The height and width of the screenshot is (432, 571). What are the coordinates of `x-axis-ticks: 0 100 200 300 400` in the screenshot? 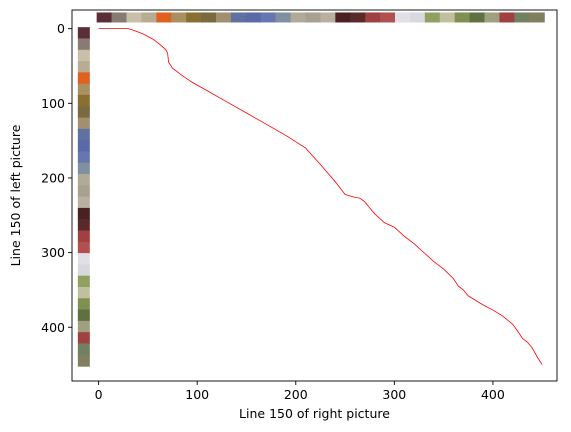 It's located at (300, 391).